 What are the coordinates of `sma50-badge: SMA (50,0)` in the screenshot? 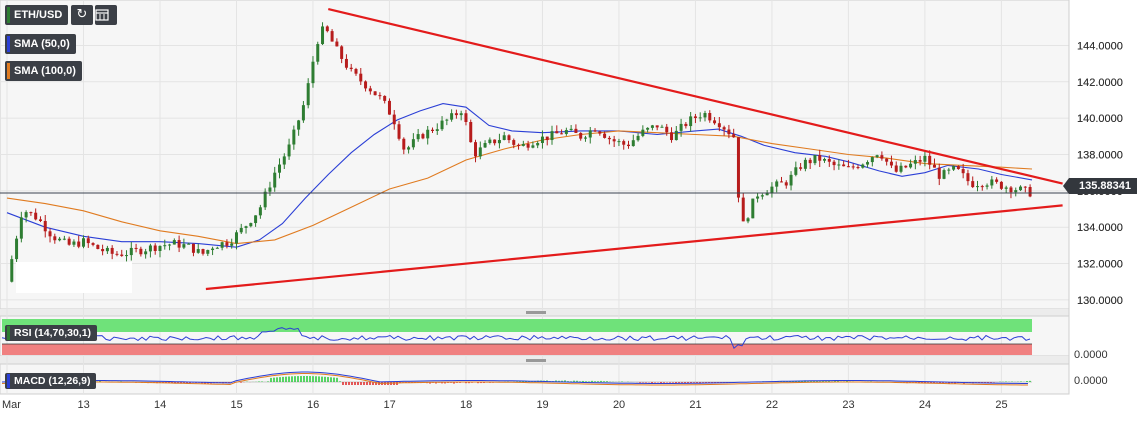 It's located at (40, 44).